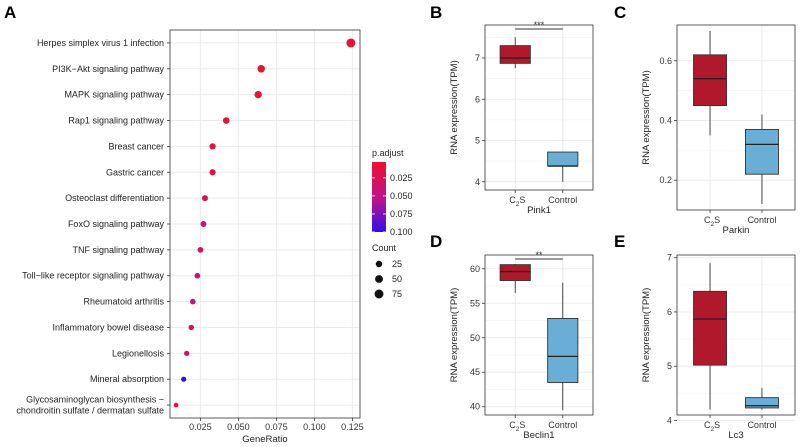 This screenshot has height=447, width=800. I want to click on panel-letter-d: D, so click(436, 241).